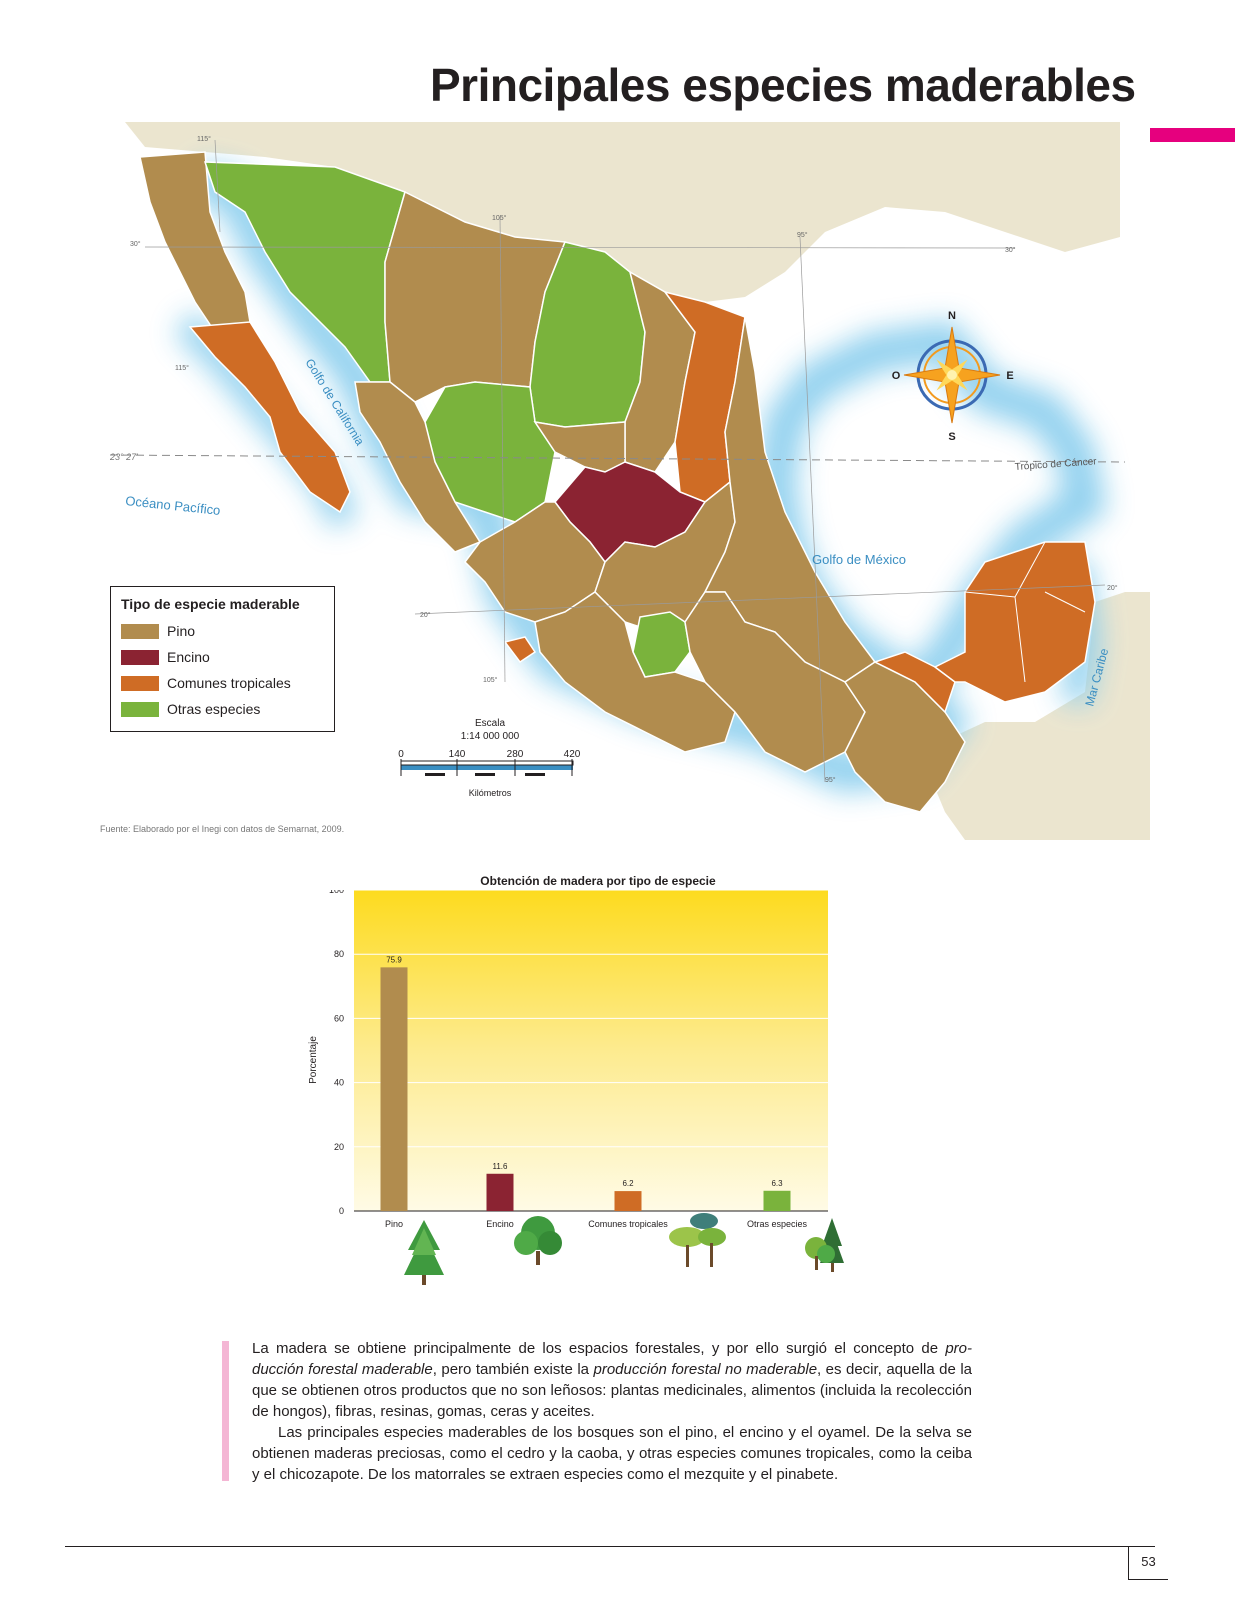 This screenshot has width=1235, height=1600. I want to click on bar-value-label: 75.9, so click(394, 959).